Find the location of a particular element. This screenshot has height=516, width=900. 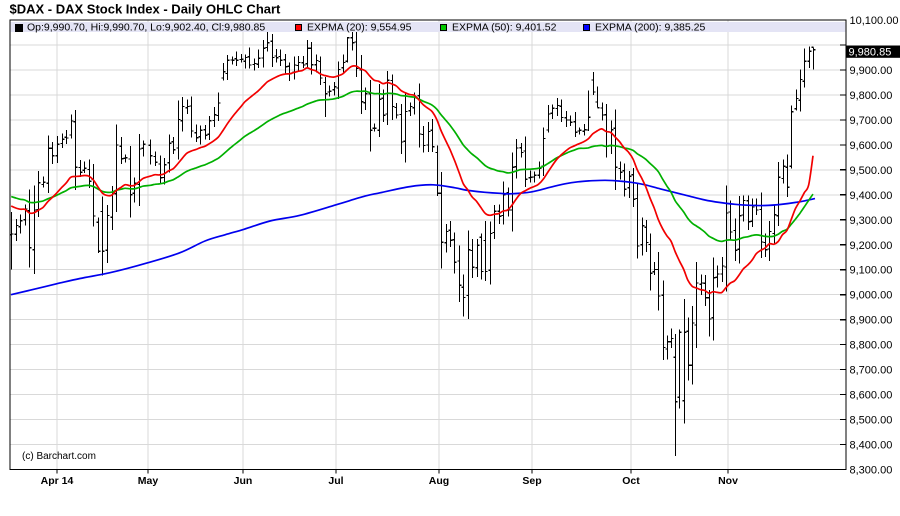

svg-text: 8,900.00 is located at coordinates (871, 321).